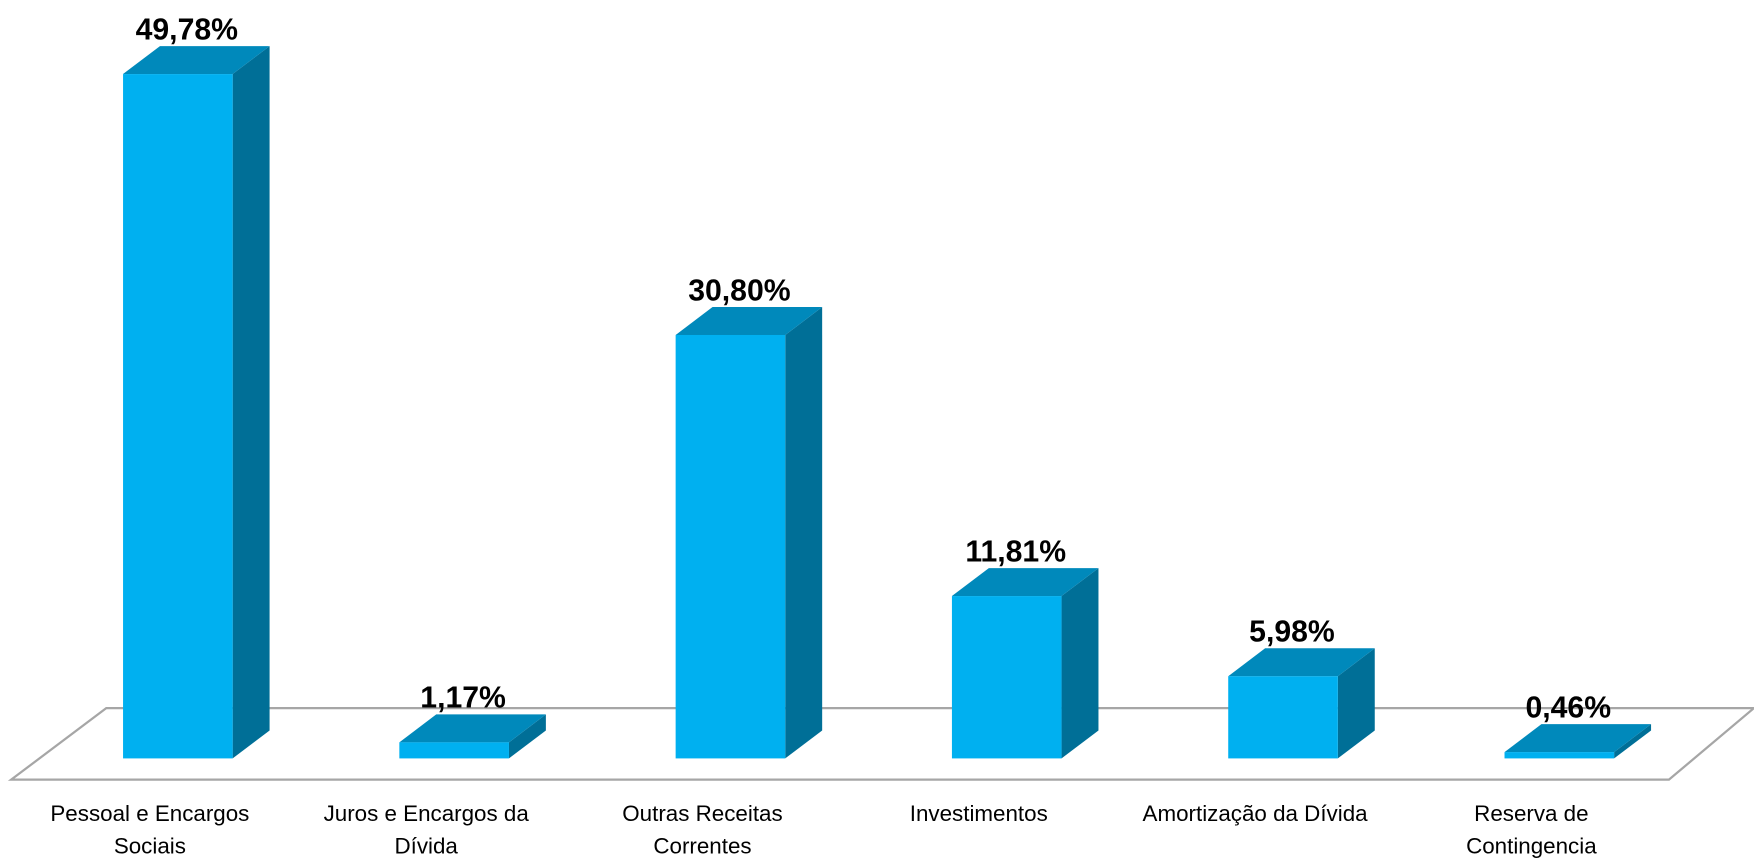  I want to click on value-label: 1,17%, so click(463, 698).